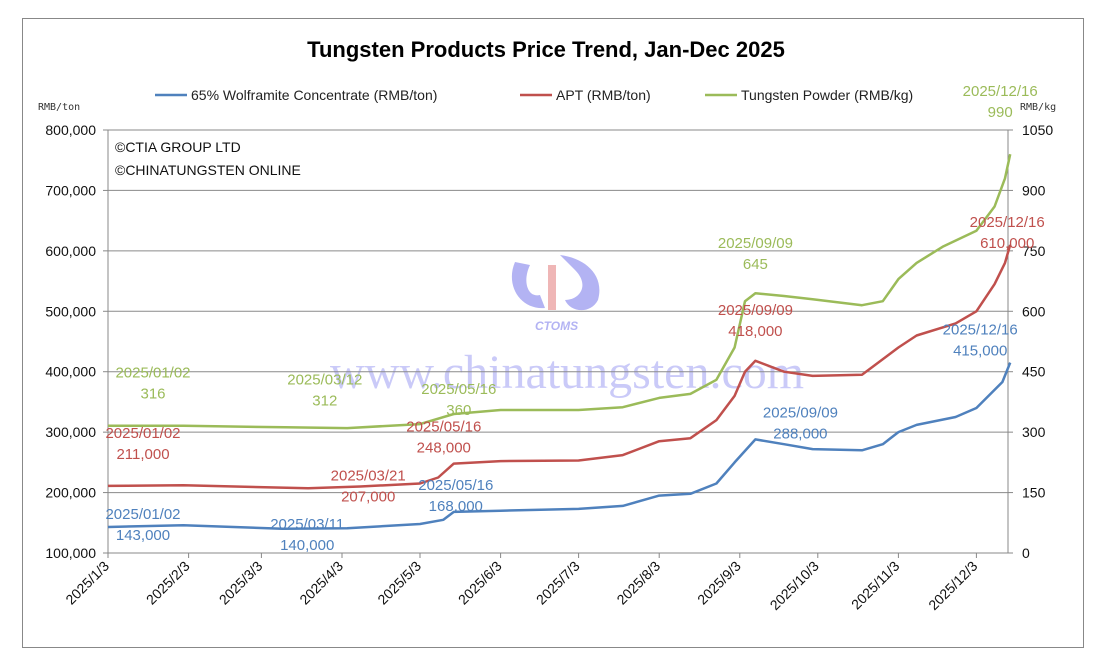  Describe the element at coordinates (70, 493) in the screenshot. I see `left-tick-label: 200,000` at that location.